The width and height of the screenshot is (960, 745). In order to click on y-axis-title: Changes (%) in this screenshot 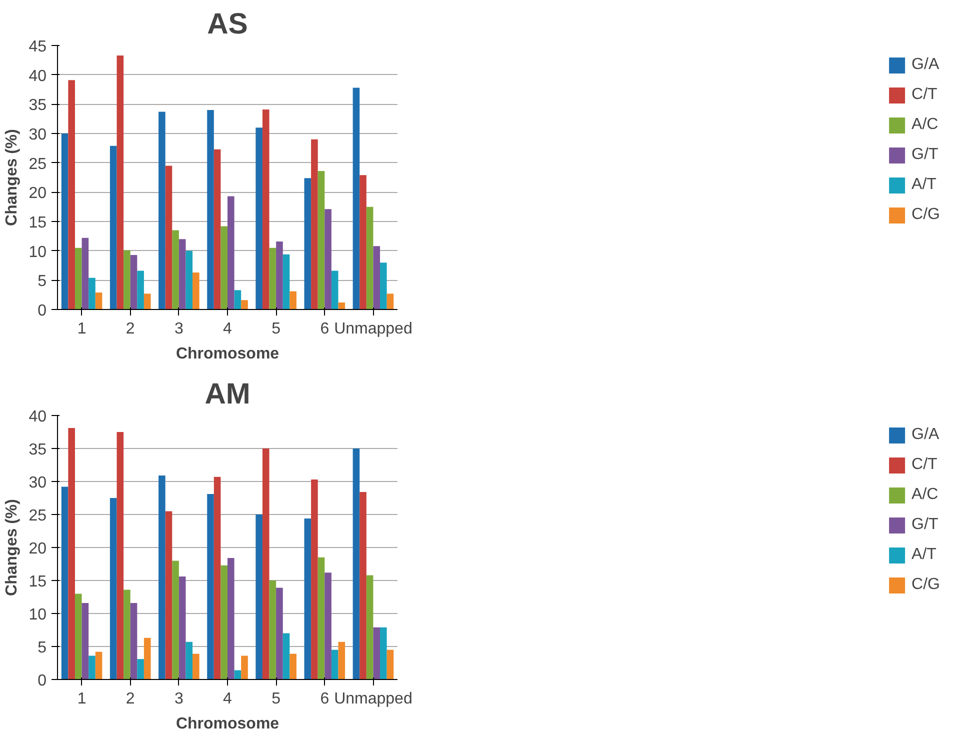, I will do `click(12, 177)`.